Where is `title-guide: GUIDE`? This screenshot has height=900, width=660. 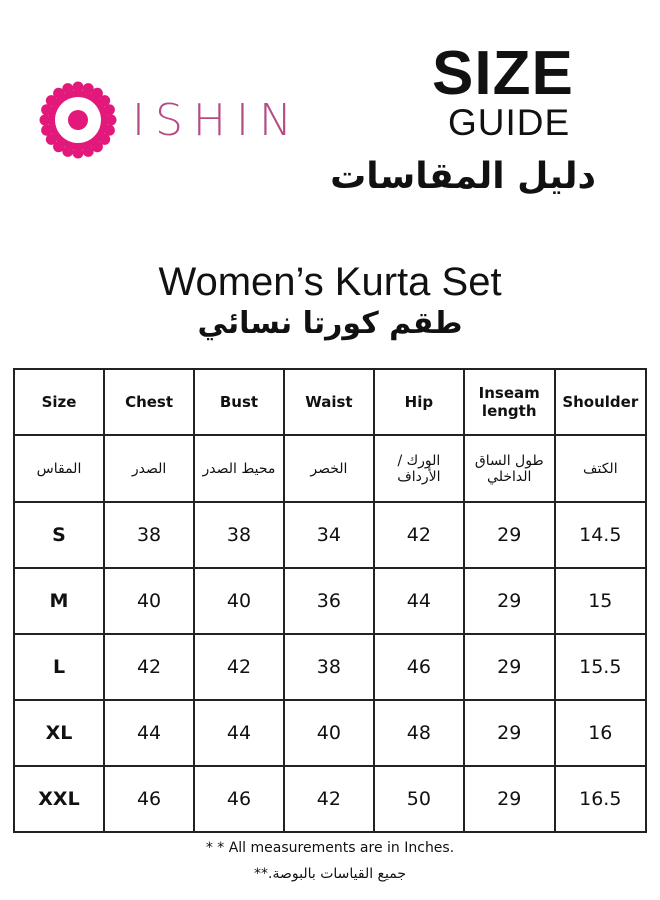
title-guide: GUIDE is located at coordinates (509, 122).